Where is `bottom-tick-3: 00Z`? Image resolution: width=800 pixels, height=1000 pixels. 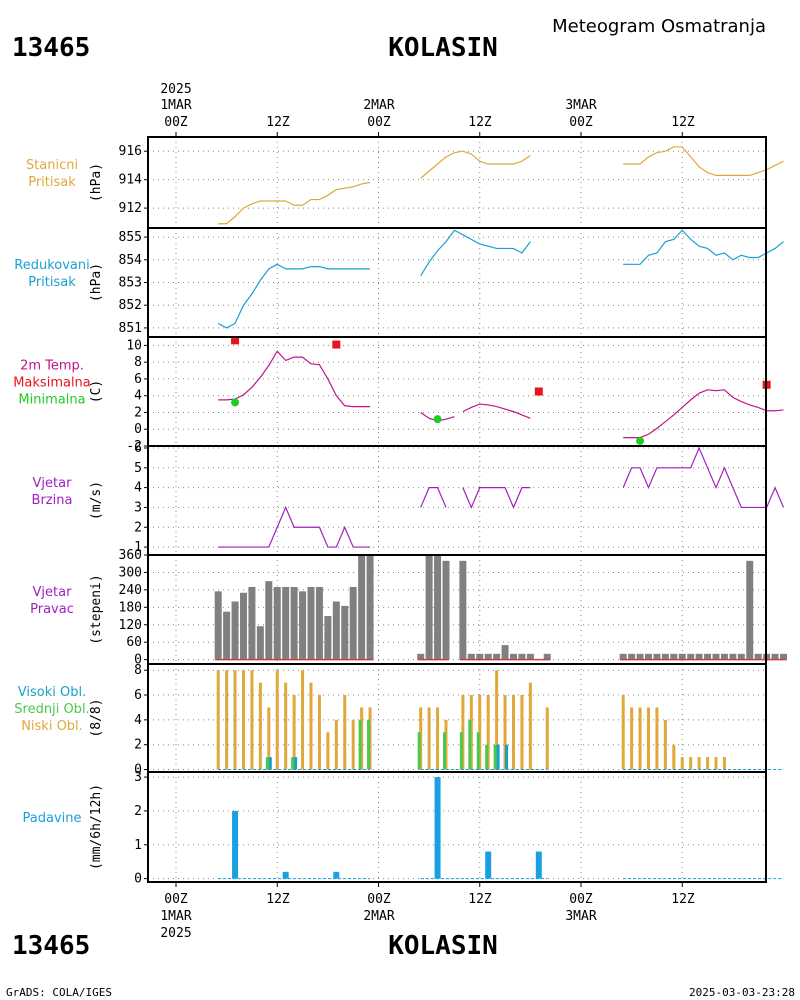
bottom-tick-3: 00Z is located at coordinates (379, 899).